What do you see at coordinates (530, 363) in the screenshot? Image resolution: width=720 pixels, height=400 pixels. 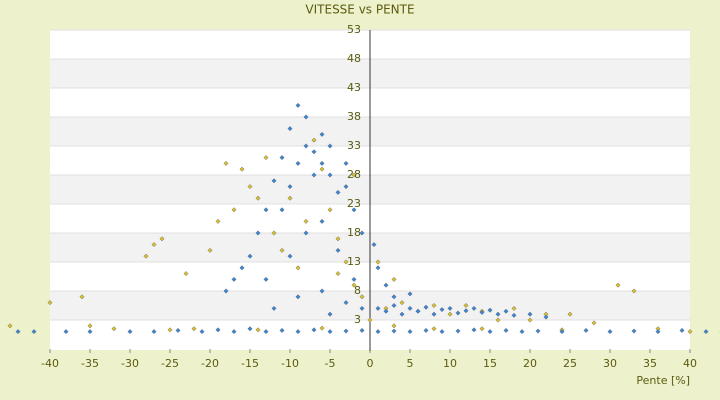 I see `x-tick-label: 20` at bounding box center [530, 363].